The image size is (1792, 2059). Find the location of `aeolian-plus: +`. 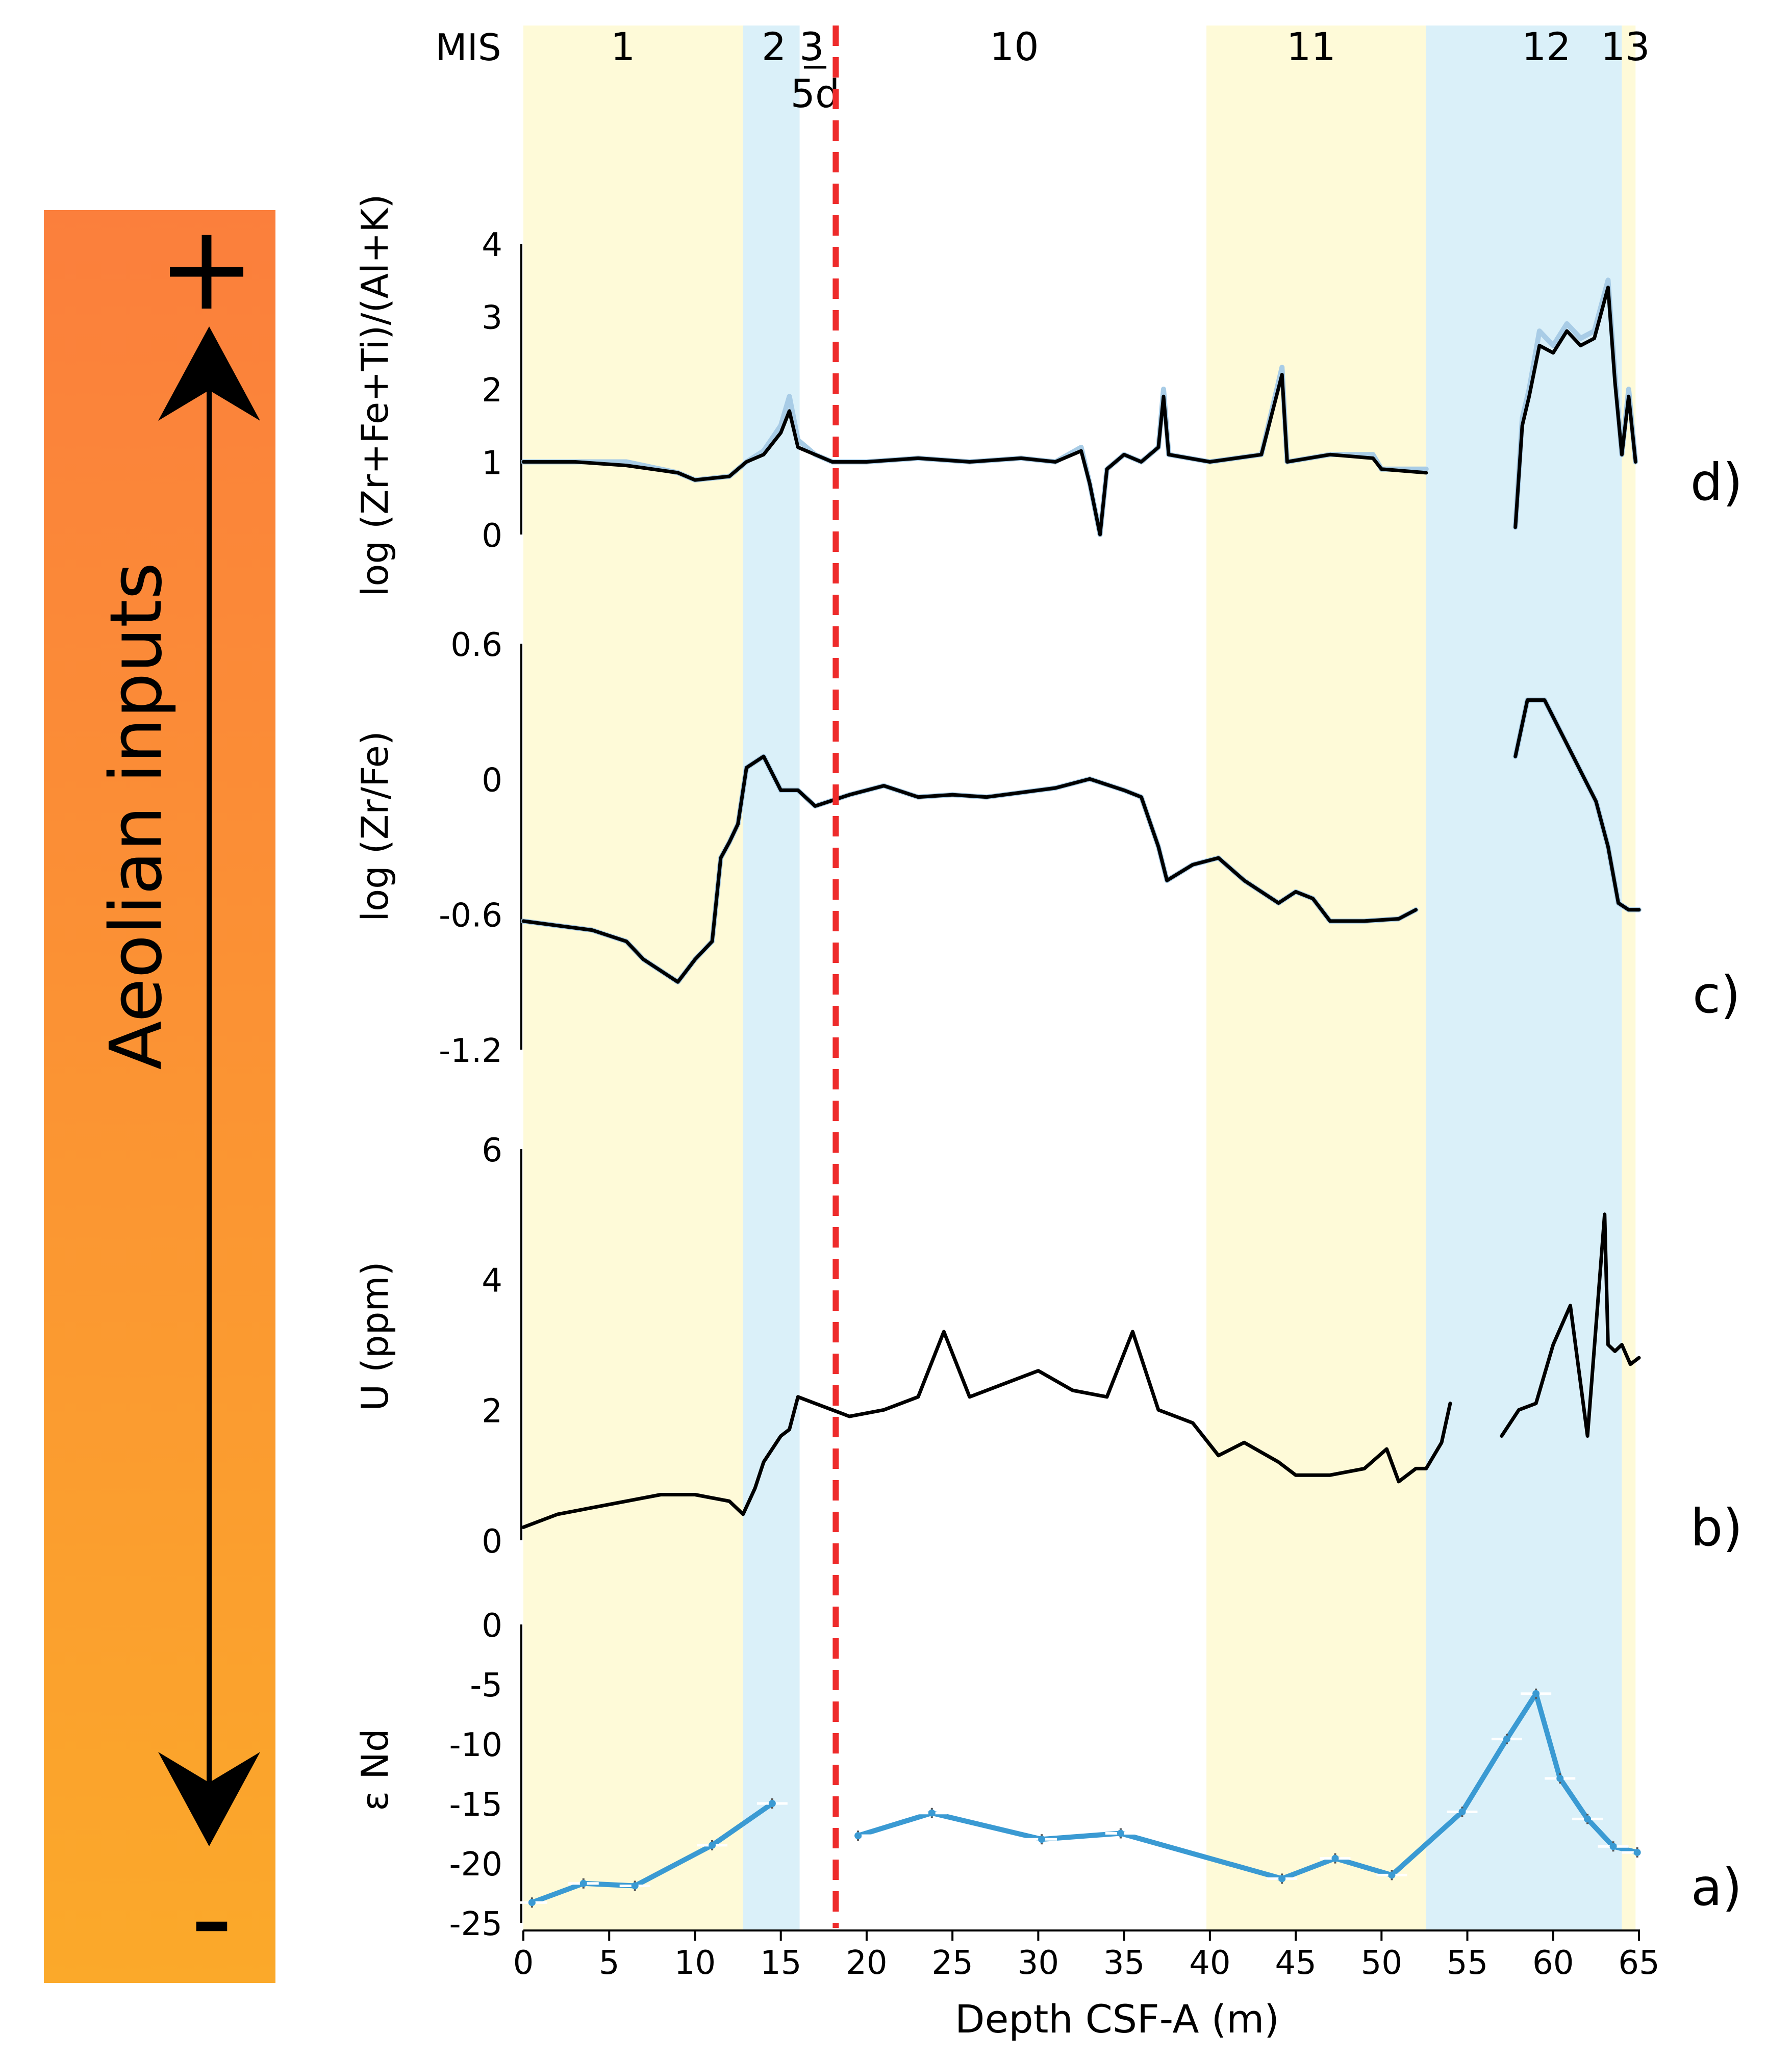

aeolian-plus: + is located at coordinates (207, 268).